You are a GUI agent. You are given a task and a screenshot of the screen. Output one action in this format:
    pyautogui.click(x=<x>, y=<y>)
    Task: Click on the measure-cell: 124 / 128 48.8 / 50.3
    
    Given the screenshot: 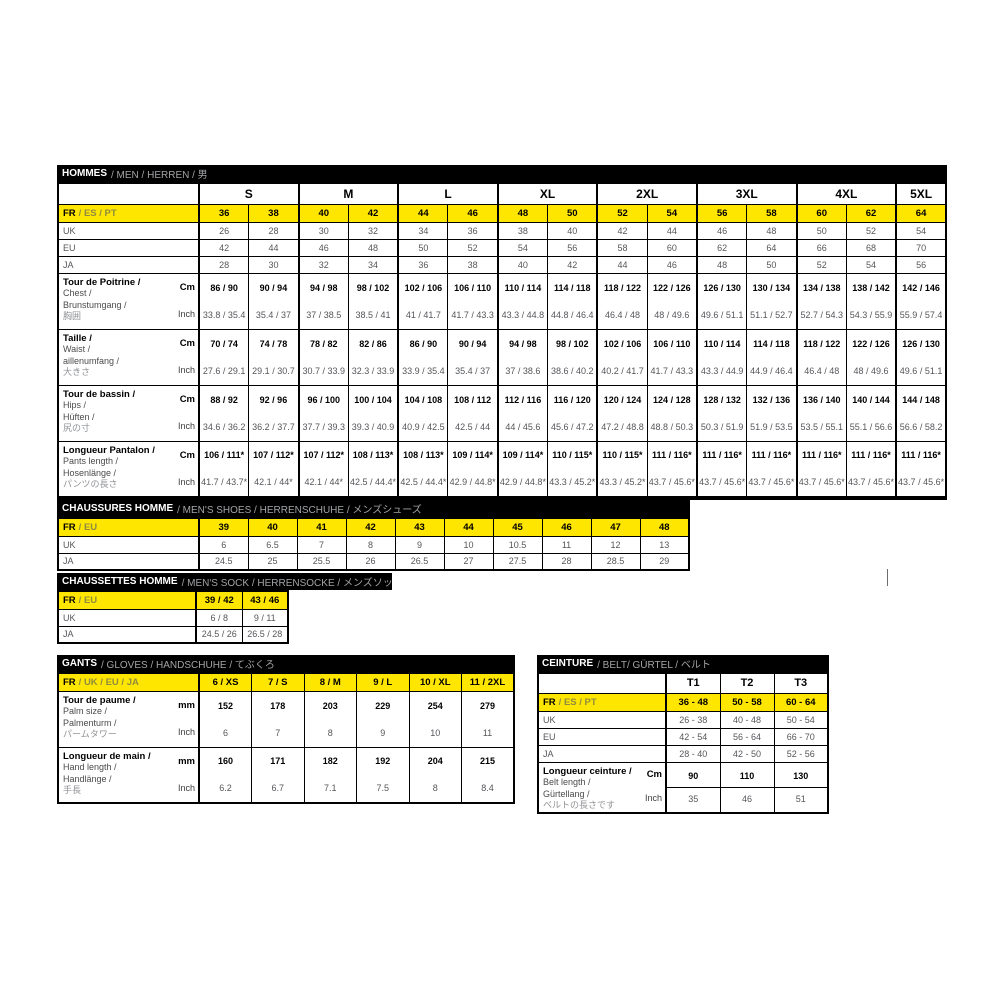 What is the action you would take?
    pyautogui.click(x=672, y=413)
    